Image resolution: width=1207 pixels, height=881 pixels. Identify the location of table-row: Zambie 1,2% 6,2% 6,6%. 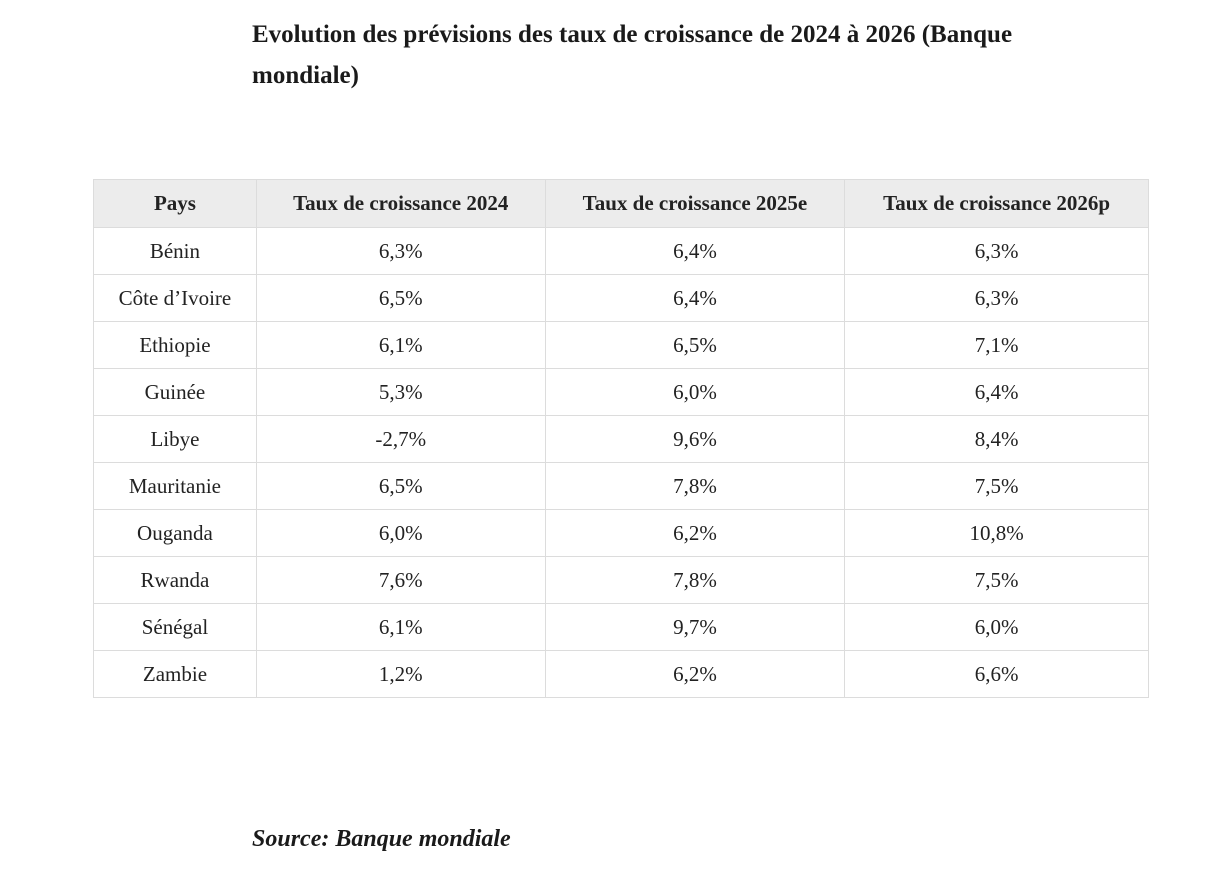
(621, 674).